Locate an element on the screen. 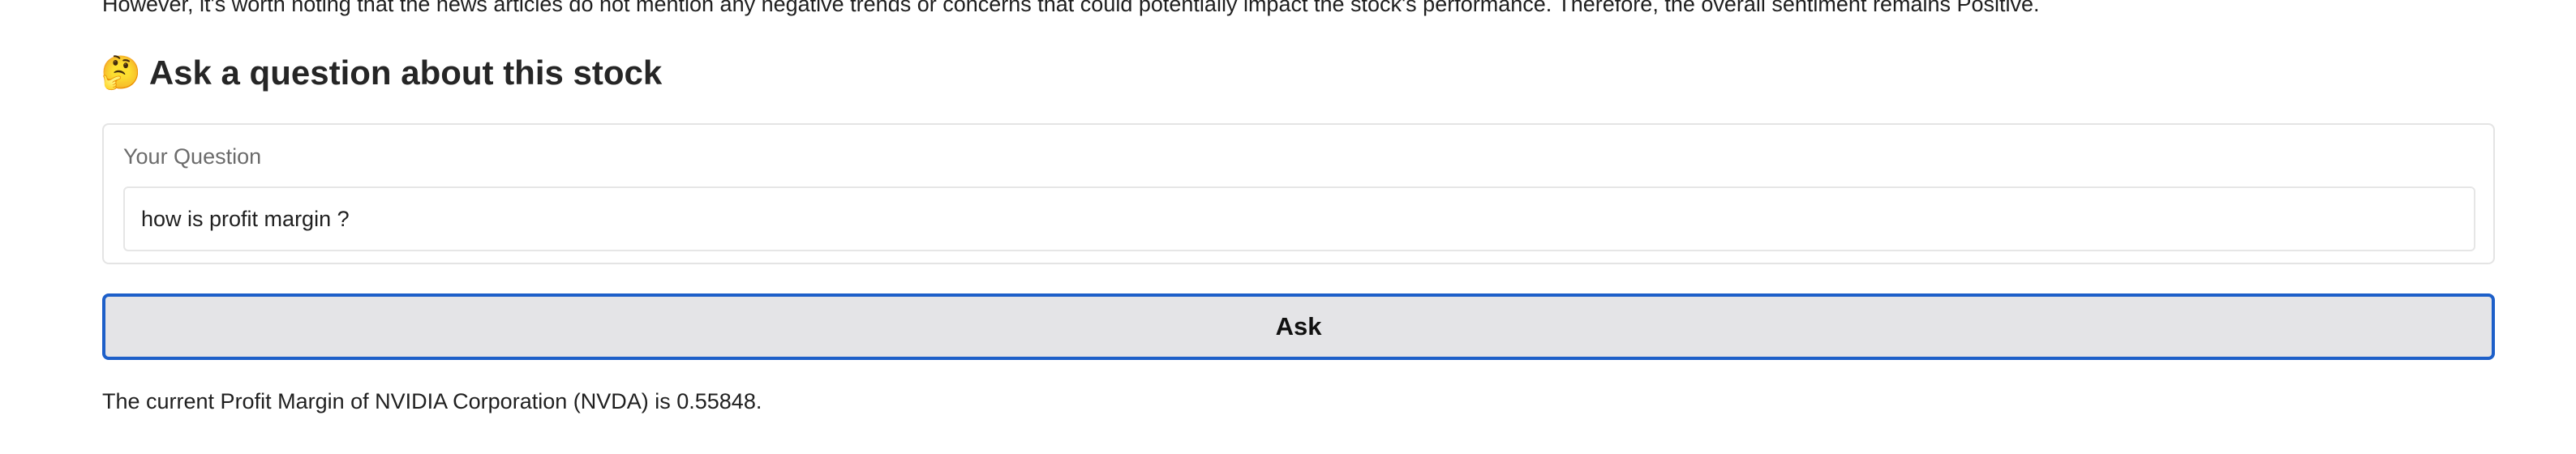 The image size is (2576, 454). question-field-label: Your Question is located at coordinates (192, 156).